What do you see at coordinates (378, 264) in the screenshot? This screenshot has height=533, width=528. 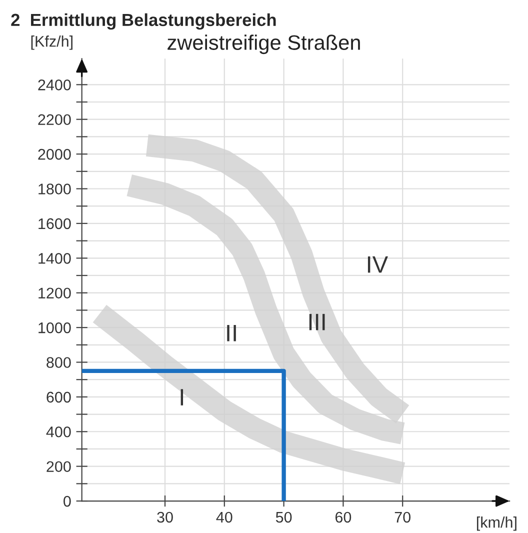 I see `annotation: IV` at bounding box center [378, 264].